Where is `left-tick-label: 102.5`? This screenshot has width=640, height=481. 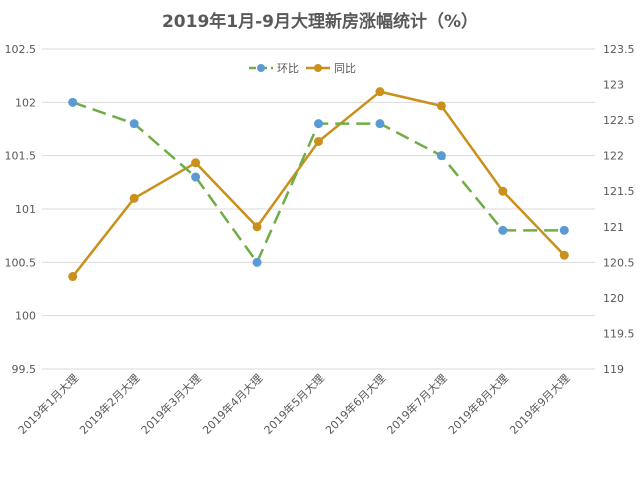 left-tick-label: 102.5 is located at coordinates (21, 49).